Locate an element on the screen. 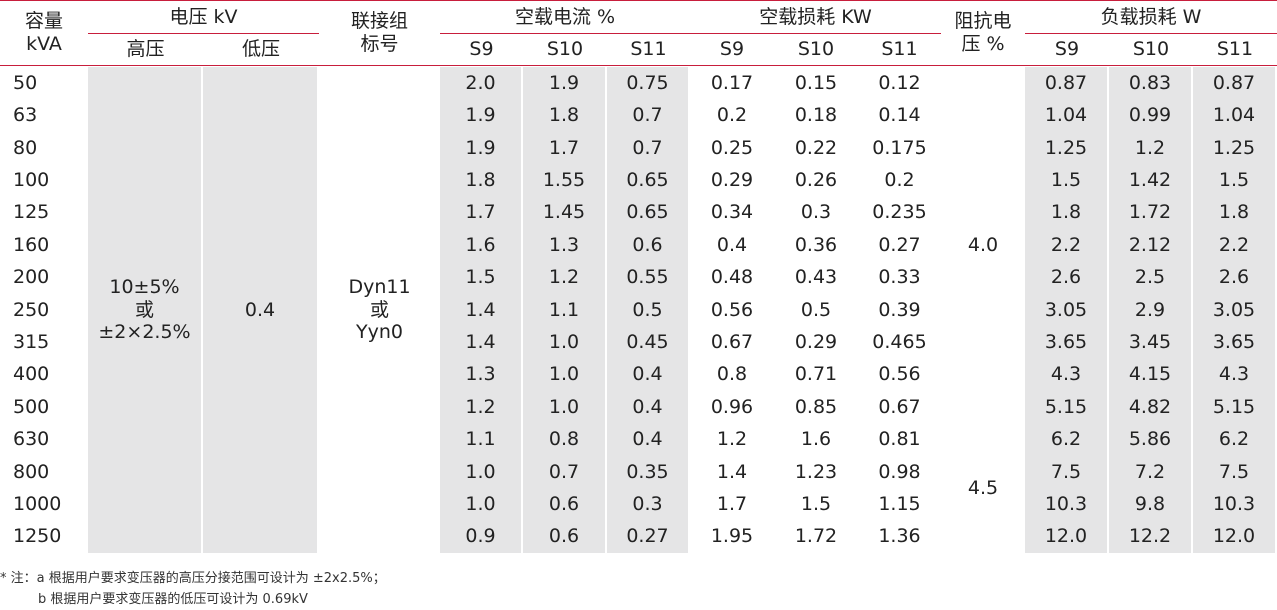 The image size is (1277, 610). noload-current-cell: 0.6 is located at coordinates (564, 536).